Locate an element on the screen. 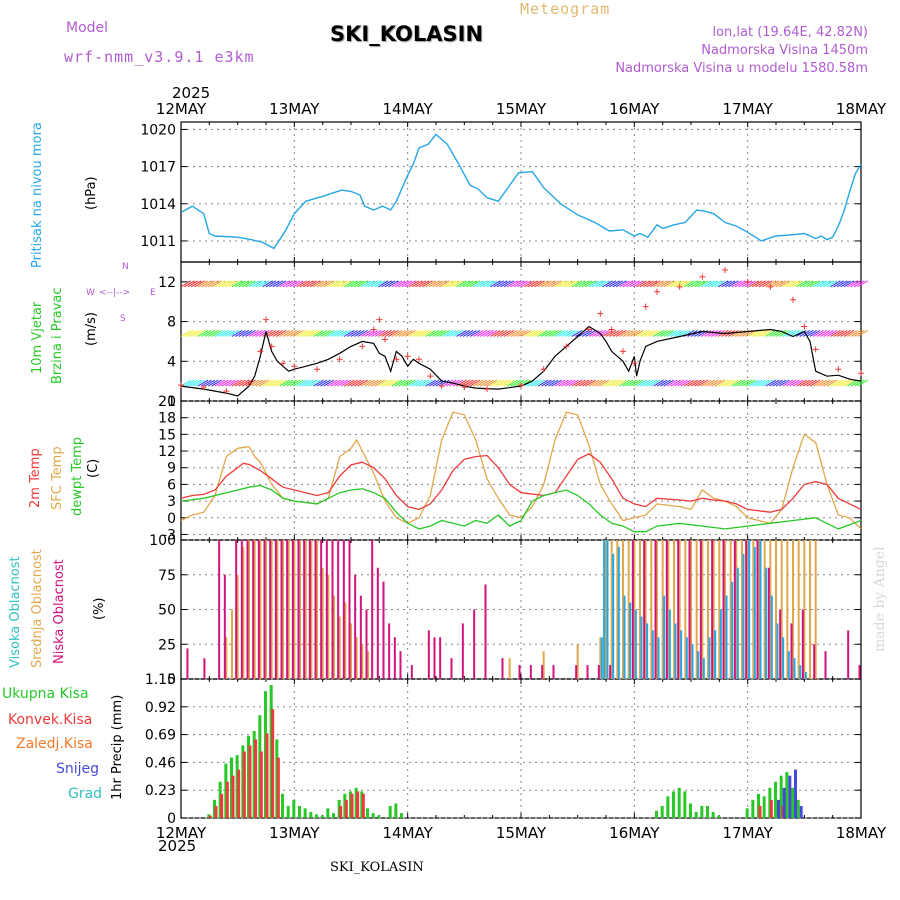 This screenshot has width=900, height=900. y-tick-label-temperature: 3 is located at coordinates (171, 502).